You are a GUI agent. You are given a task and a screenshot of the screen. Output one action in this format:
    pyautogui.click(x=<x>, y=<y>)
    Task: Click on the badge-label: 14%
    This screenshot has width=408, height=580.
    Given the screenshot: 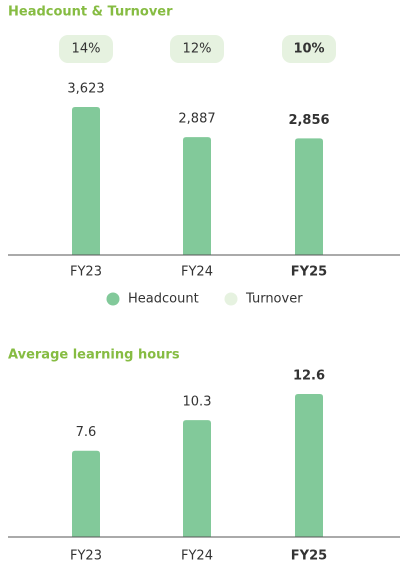 What is the action you would take?
    pyautogui.click(x=86, y=49)
    